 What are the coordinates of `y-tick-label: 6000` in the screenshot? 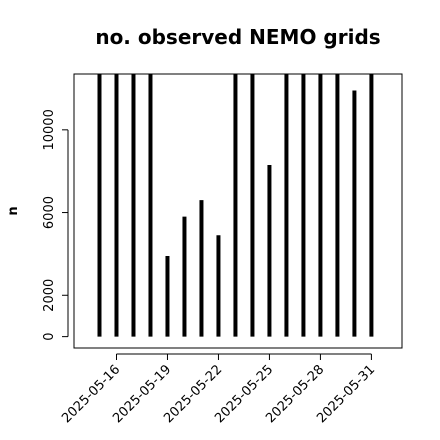 It's located at (49, 212).